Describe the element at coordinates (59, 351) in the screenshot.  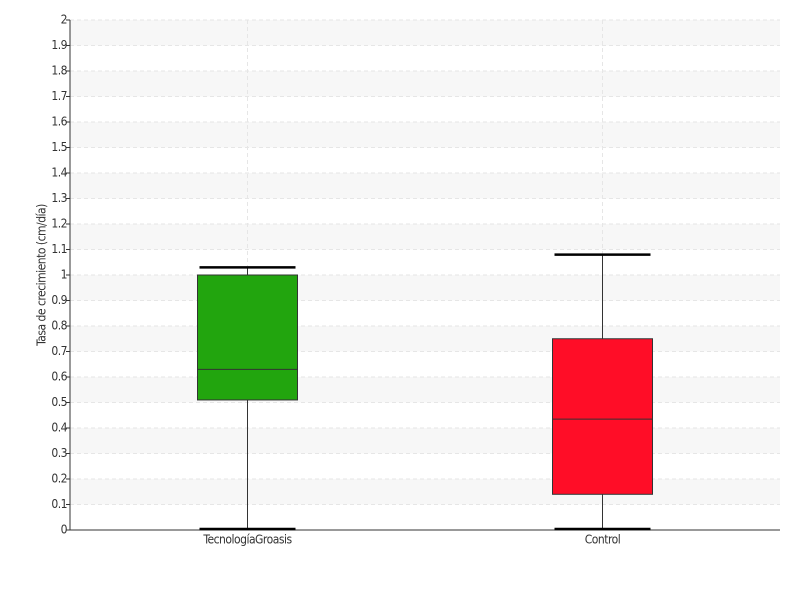
I see `y-tick-label: 0.7` at that location.